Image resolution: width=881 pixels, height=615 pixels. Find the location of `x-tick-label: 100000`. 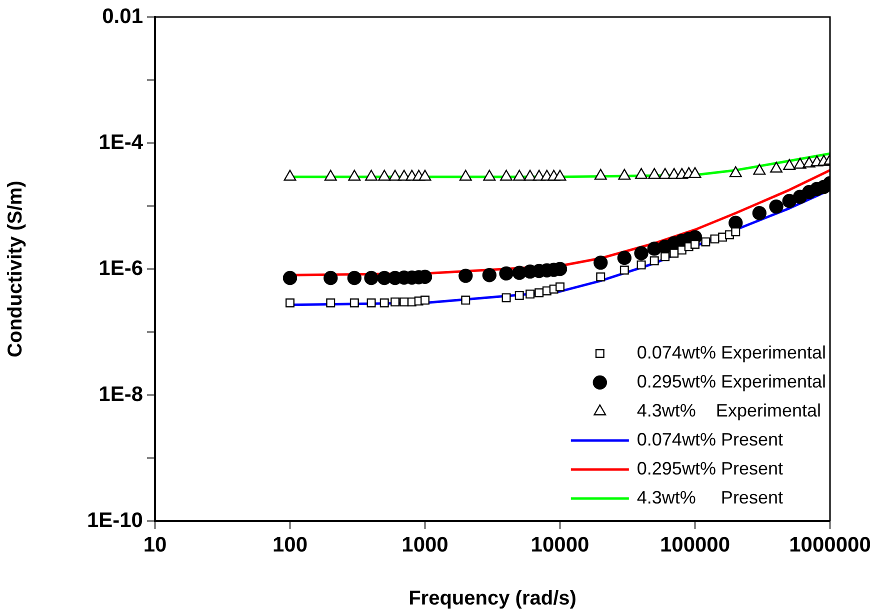

x-tick-label: 100000 is located at coordinates (695, 544).